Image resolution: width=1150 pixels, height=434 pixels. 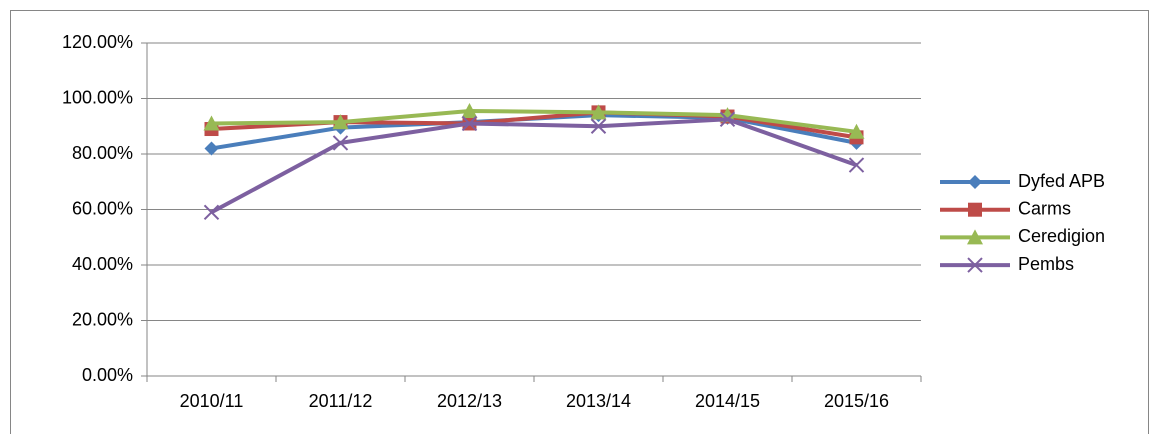 I want to click on legend-label: Ceredigion, so click(x=1061, y=236).